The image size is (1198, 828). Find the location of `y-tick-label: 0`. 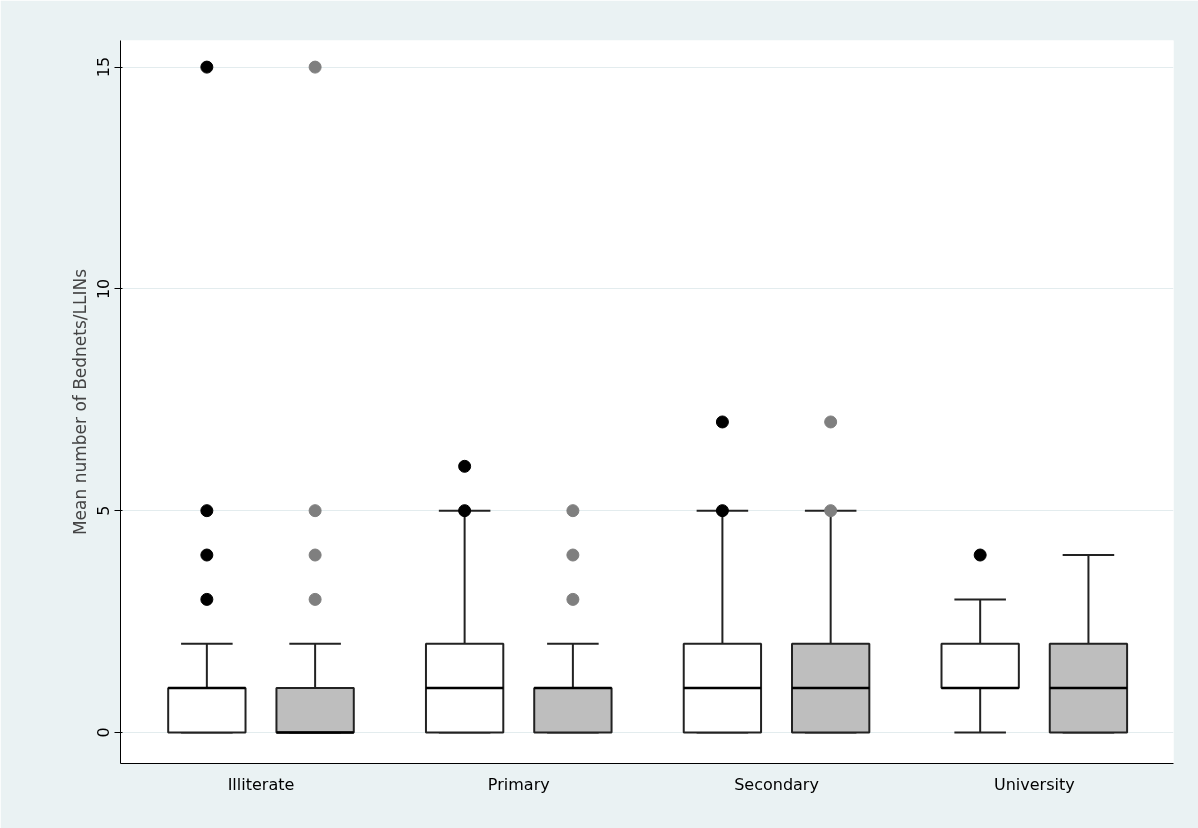

y-tick-label: 0 is located at coordinates (104, 732).